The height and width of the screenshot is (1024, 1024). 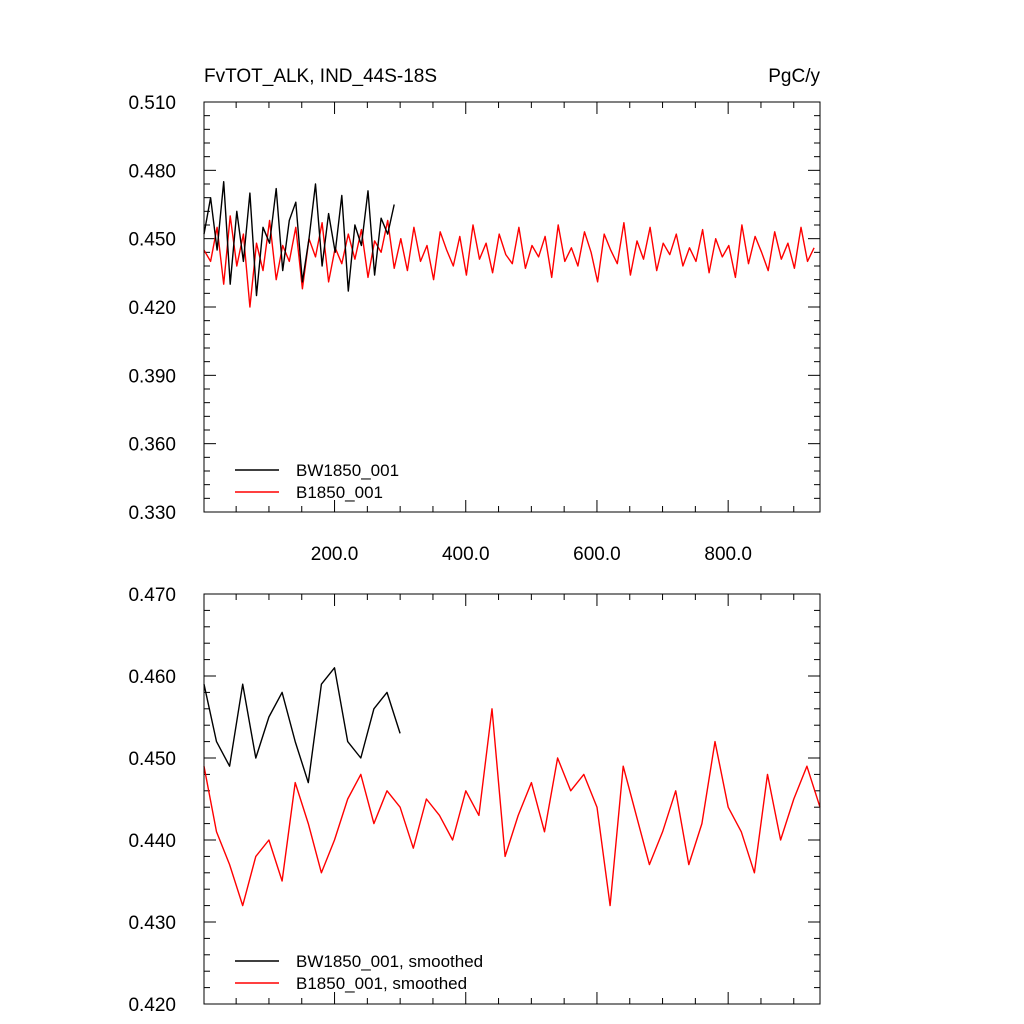 What do you see at coordinates (347, 470) in the screenshot?
I see `legend-label-bw1850: BW1850_001` at bounding box center [347, 470].